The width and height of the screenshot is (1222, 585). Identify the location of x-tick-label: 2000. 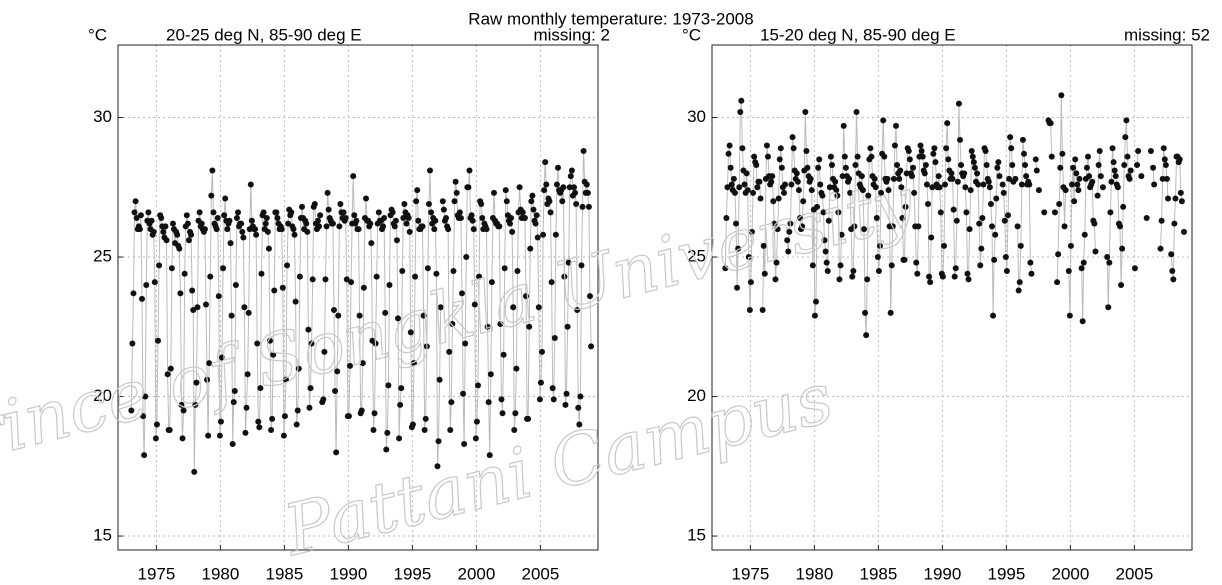
(476, 573).